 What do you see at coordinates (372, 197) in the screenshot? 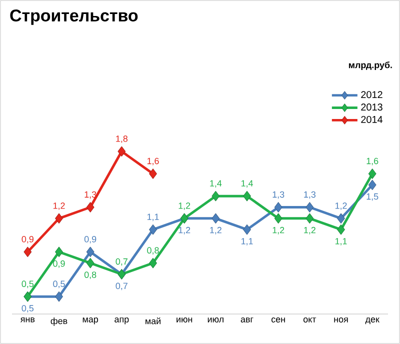
I see `data-label: 1,5` at bounding box center [372, 197].